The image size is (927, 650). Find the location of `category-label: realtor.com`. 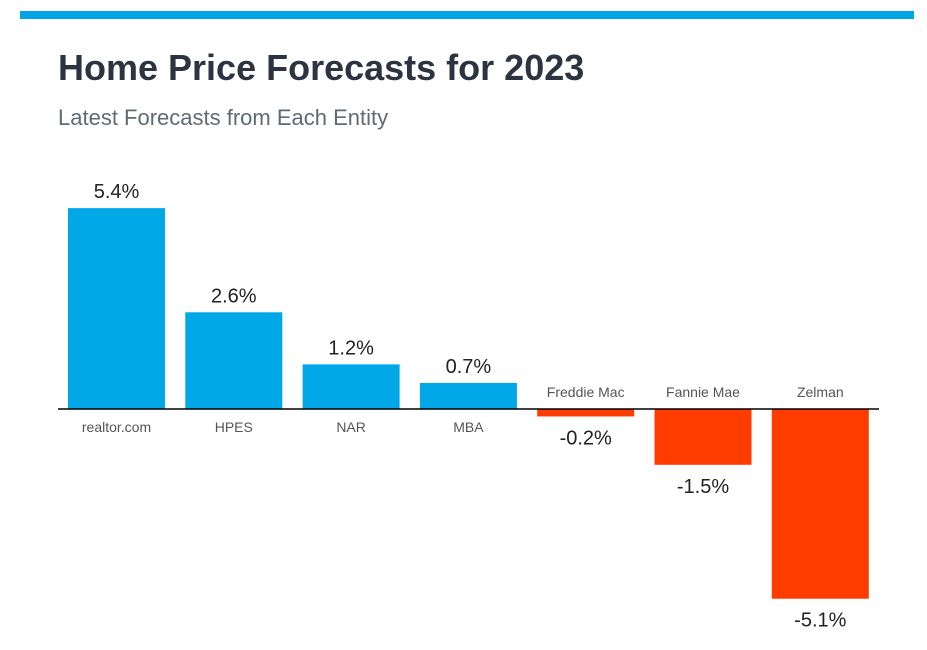

category-label: realtor.com is located at coordinates (116, 427).